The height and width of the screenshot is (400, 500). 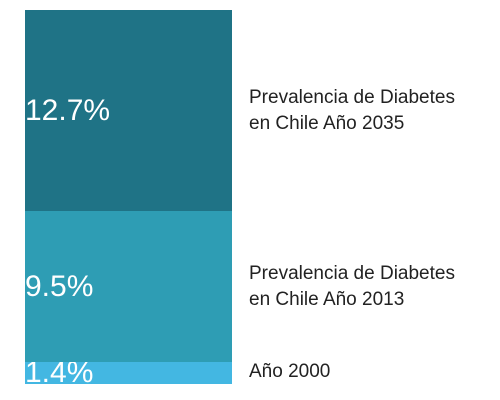 What do you see at coordinates (59, 287) in the screenshot?
I see `segment-value-label: 9.5%` at bounding box center [59, 287].